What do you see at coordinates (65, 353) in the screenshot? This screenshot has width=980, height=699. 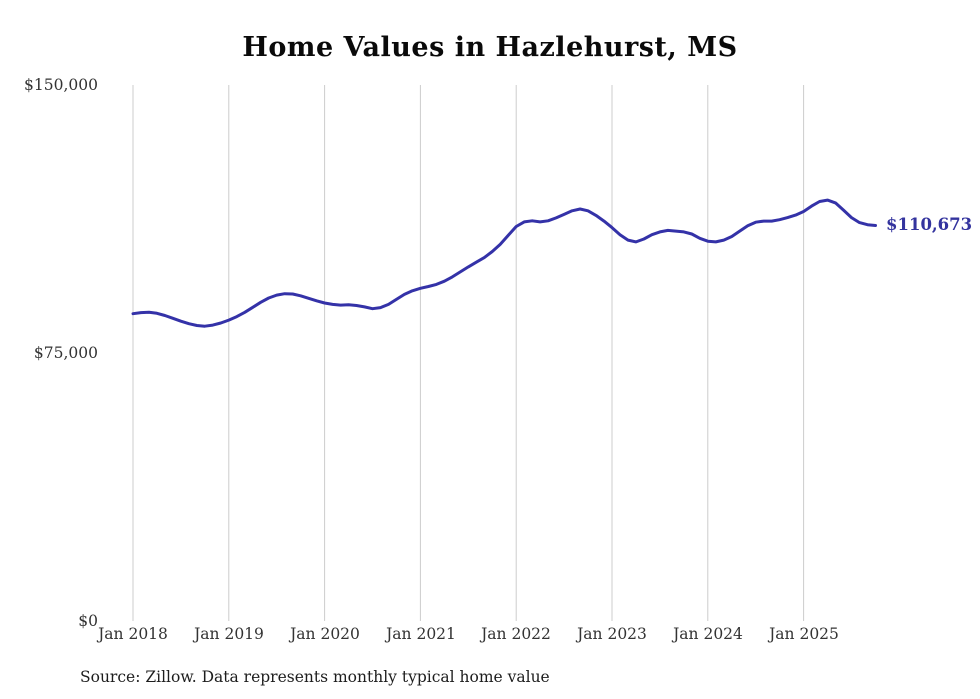 I see `y-axis-tick-75000: $75,000` at bounding box center [65, 353].